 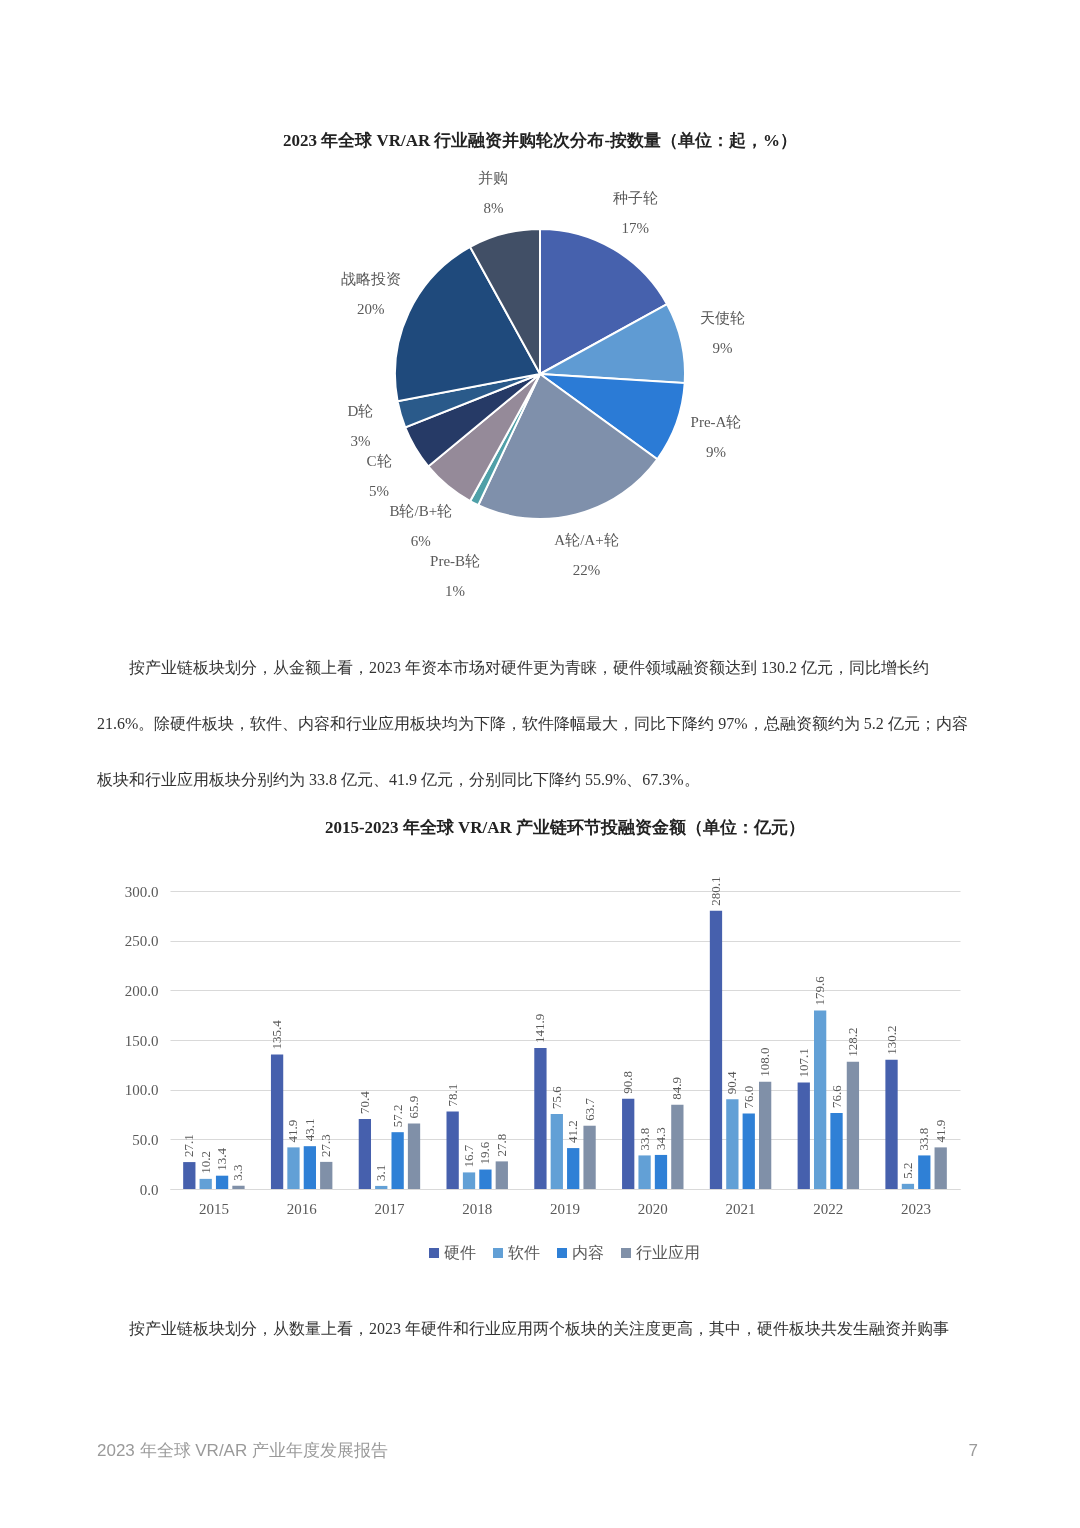 I want to click on data-label: 128.2, so click(x=852, y=1042).